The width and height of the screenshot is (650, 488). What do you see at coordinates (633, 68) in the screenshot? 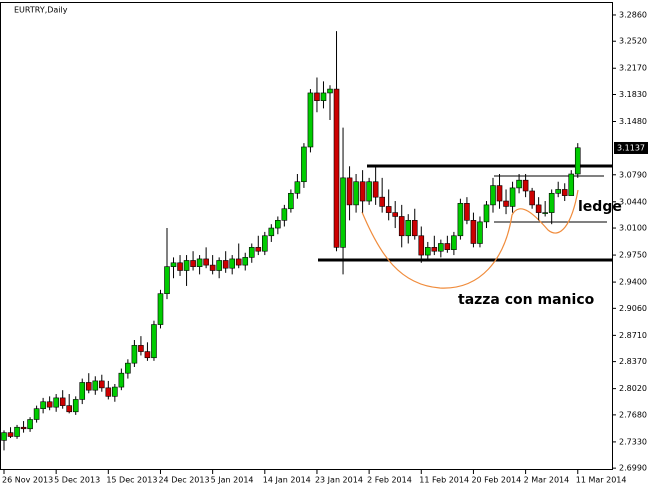
I see `y-tick-label: 3.2170` at bounding box center [633, 68].